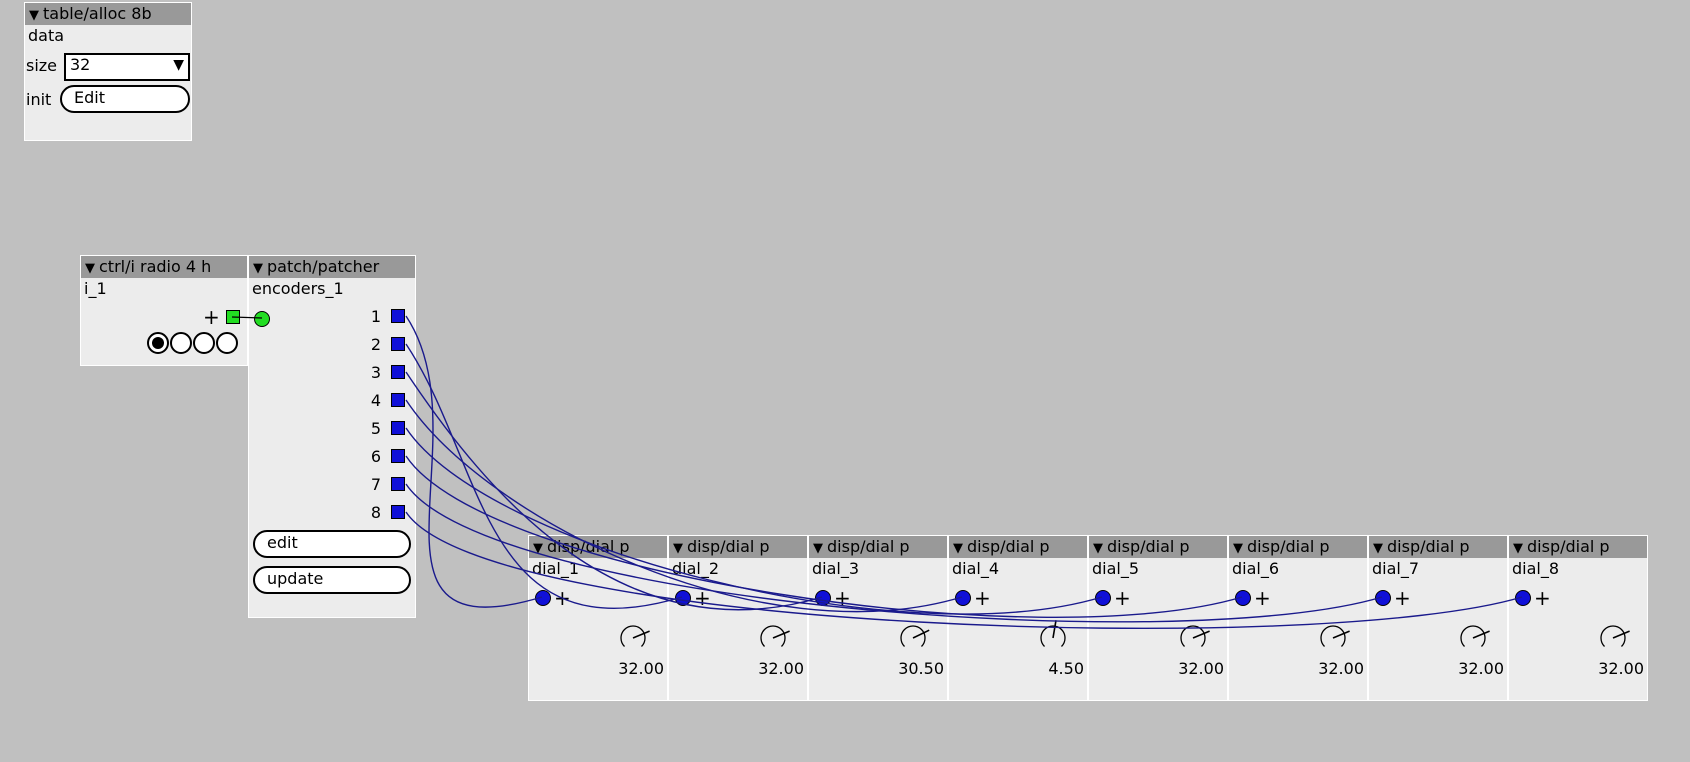  What do you see at coordinates (598, 618) in the screenshot?
I see `dial-object: ▼ disp/dial p dial_1 +32.00` at bounding box center [598, 618].